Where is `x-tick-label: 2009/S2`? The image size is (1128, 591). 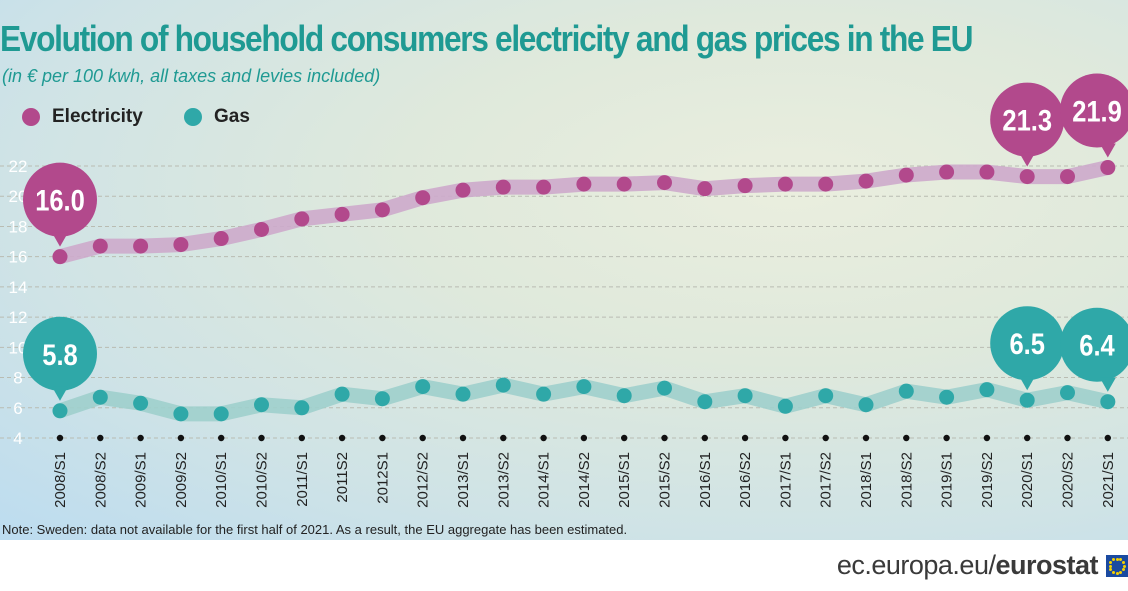
x-tick-label: 2009/S2 is located at coordinates (181, 480).